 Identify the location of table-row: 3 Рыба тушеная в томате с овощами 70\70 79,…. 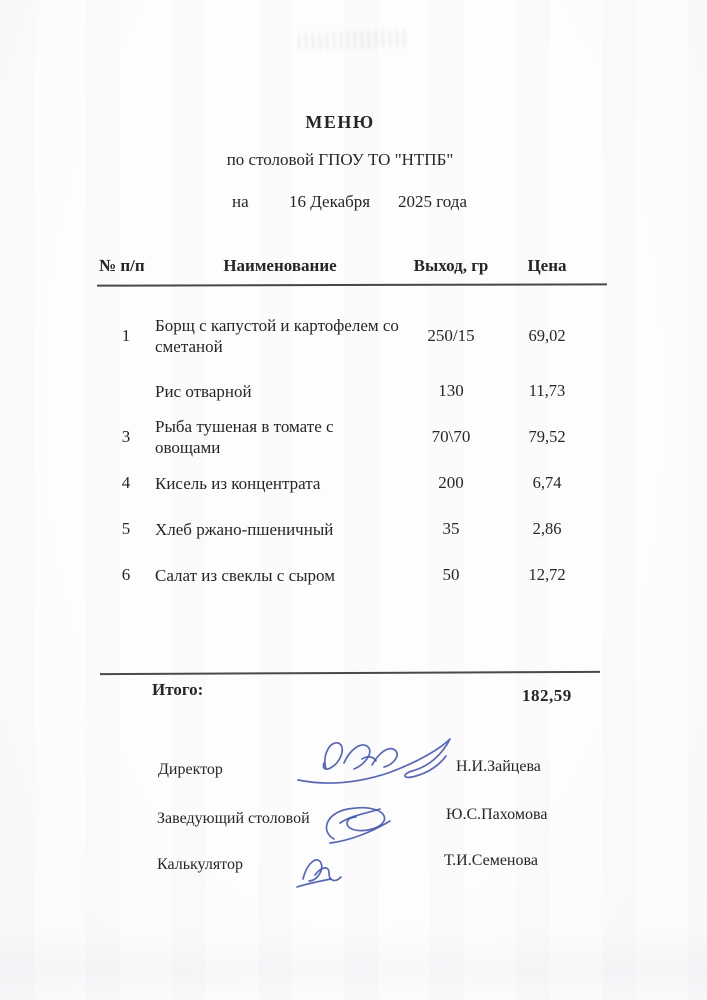
(352, 437).